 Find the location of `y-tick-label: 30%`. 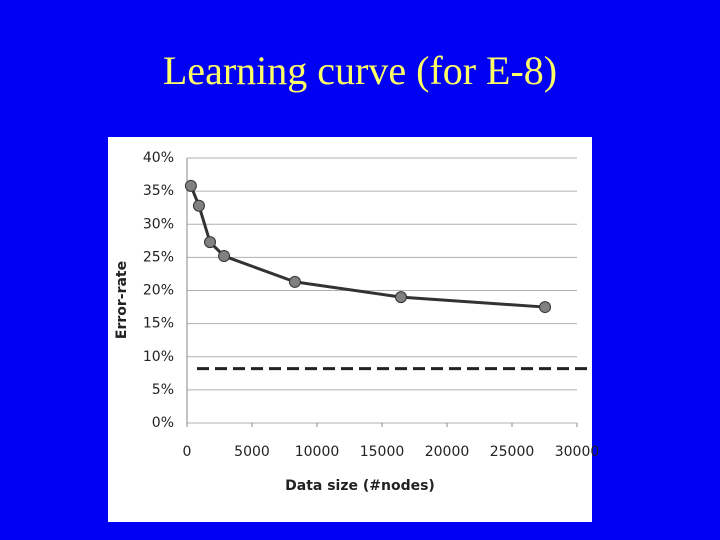

y-tick-label: 30% is located at coordinates (158, 224).